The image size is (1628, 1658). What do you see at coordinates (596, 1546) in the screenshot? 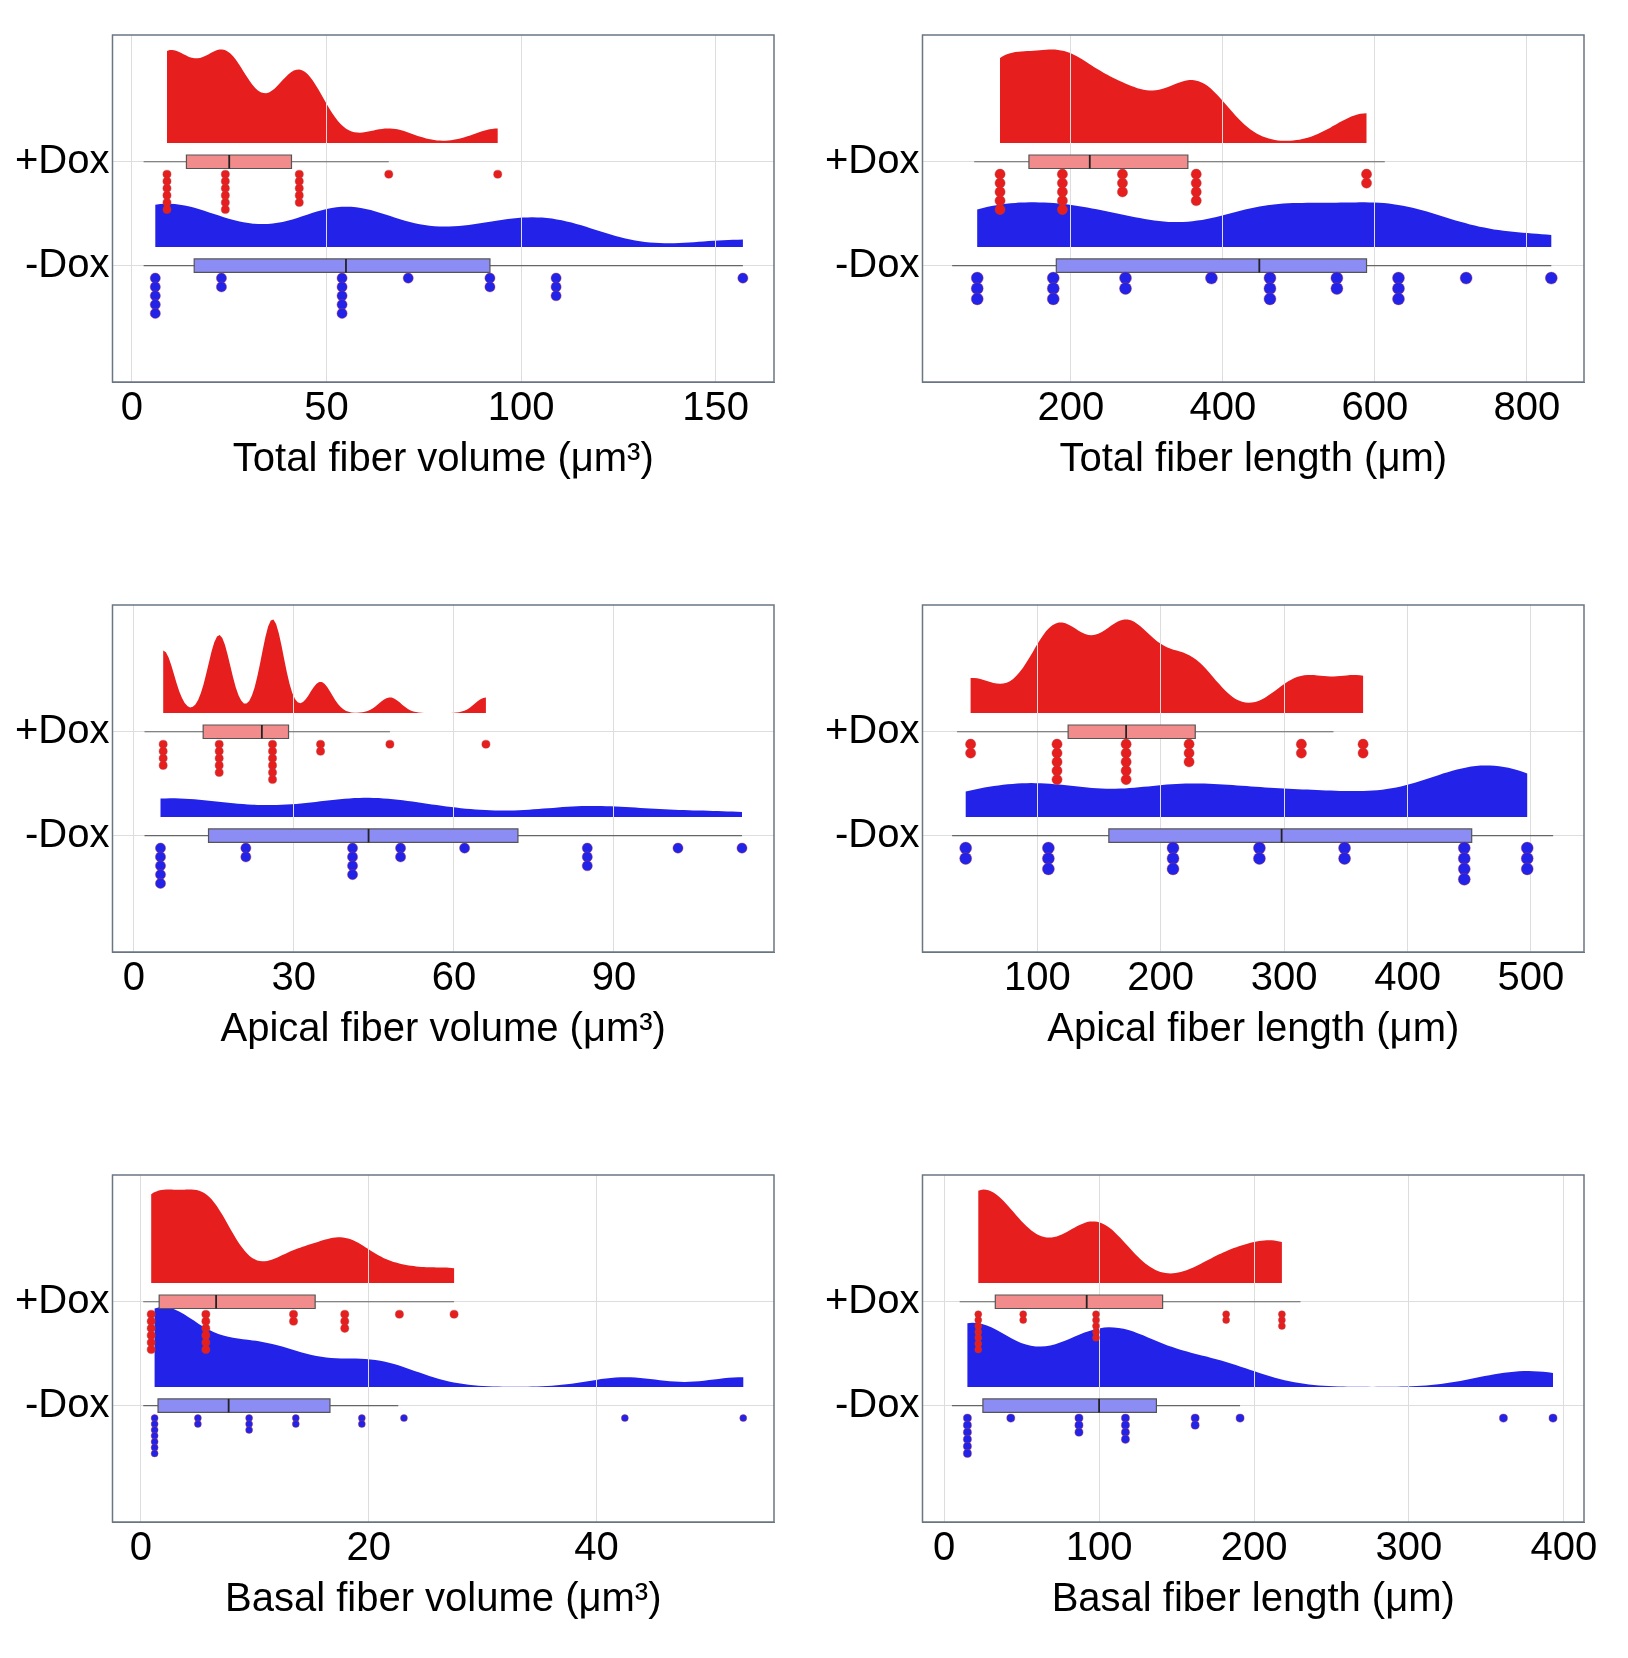
I see `x-tick-label: 40` at bounding box center [596, 1546].